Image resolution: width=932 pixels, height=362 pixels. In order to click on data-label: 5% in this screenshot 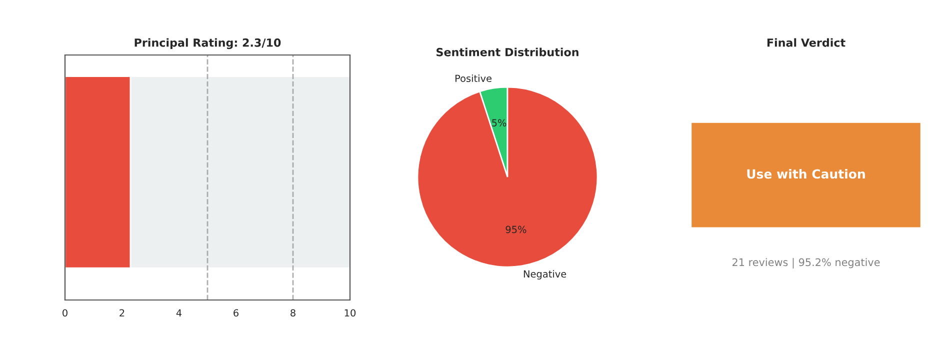, I will do `click(499, 122)`.